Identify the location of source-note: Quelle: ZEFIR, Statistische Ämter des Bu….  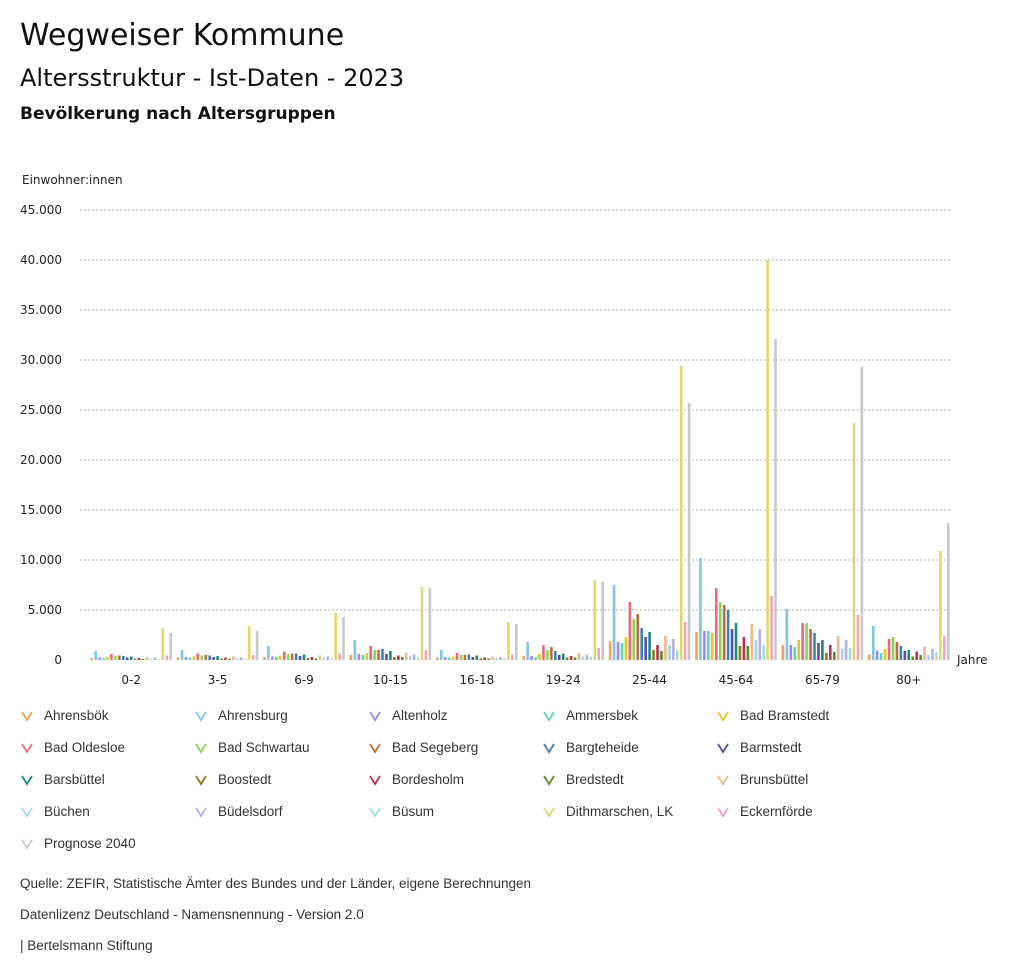
(276, 883).